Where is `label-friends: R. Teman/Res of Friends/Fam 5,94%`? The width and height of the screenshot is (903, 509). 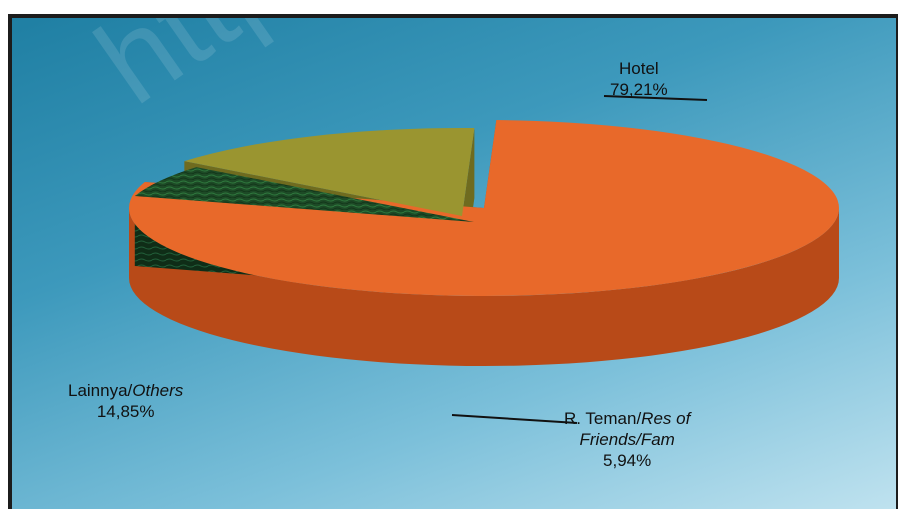
label-friends: R. Teman/Res of Friends/Fam 5,94% is located at coordinates (627, 439).